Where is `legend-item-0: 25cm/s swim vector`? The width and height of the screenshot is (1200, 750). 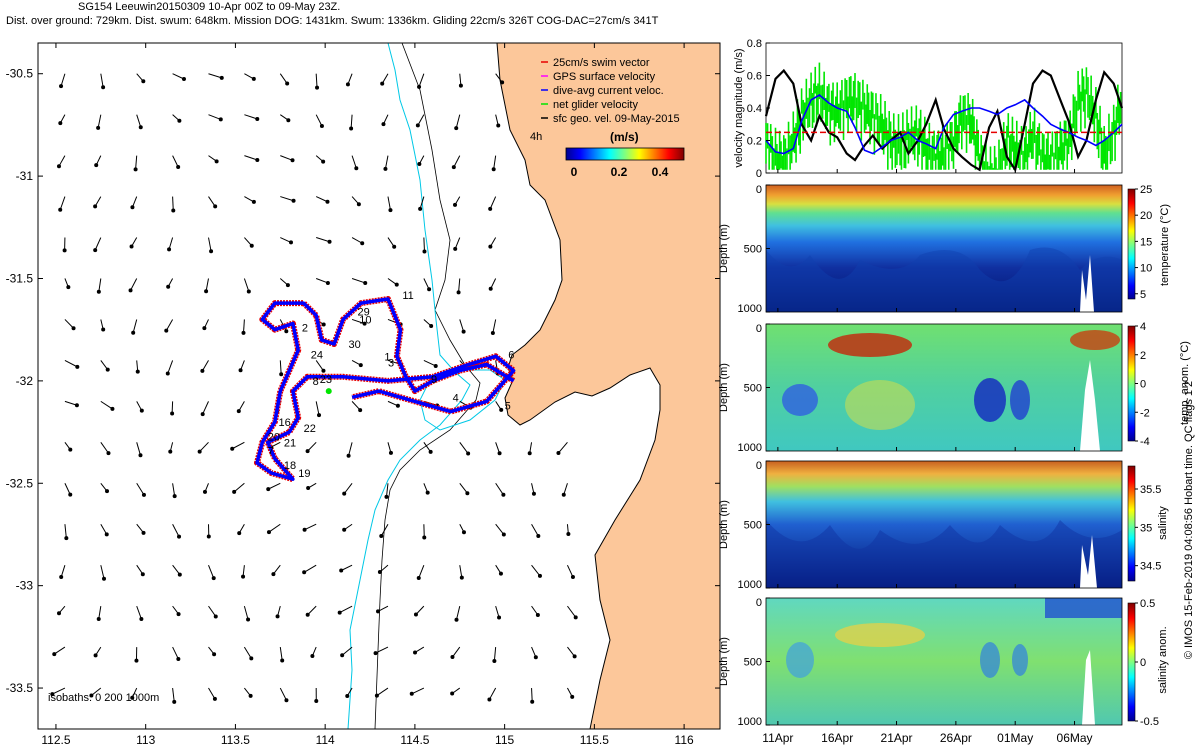 legend-item-0: 25cm/s swim vector is located at coordinates (595, 63).